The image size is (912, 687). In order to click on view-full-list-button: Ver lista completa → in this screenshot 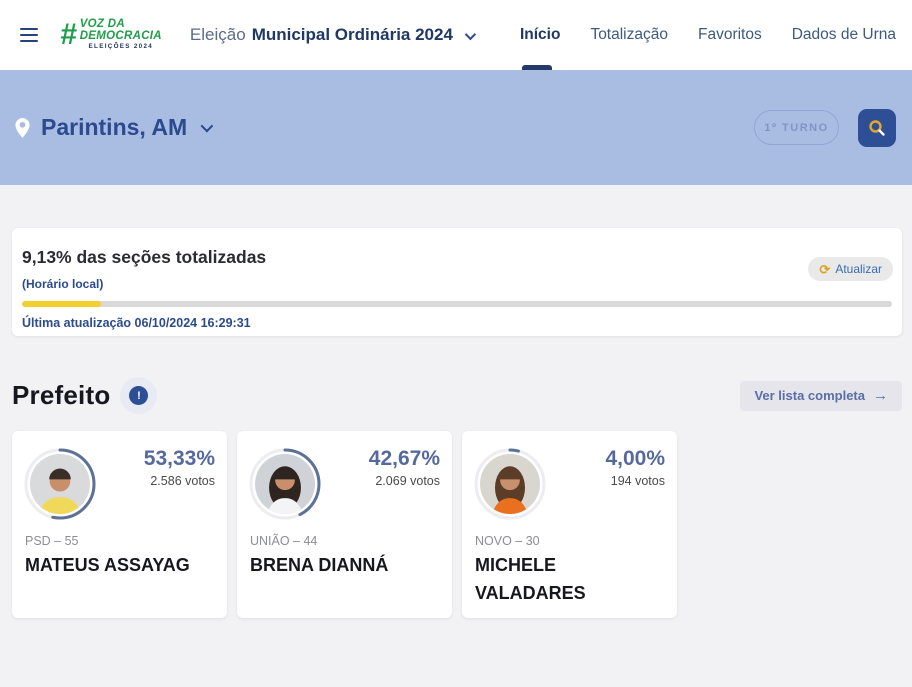, I will do `click(821, 395)`.